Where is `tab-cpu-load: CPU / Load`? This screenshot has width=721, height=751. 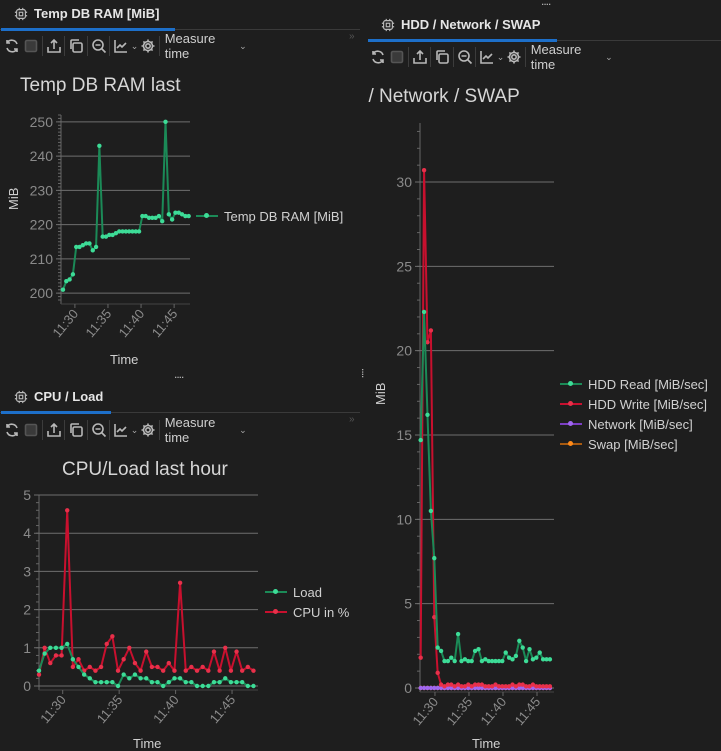 tab-cpu-load: CPU / Load is located at coordinates (58, 396).